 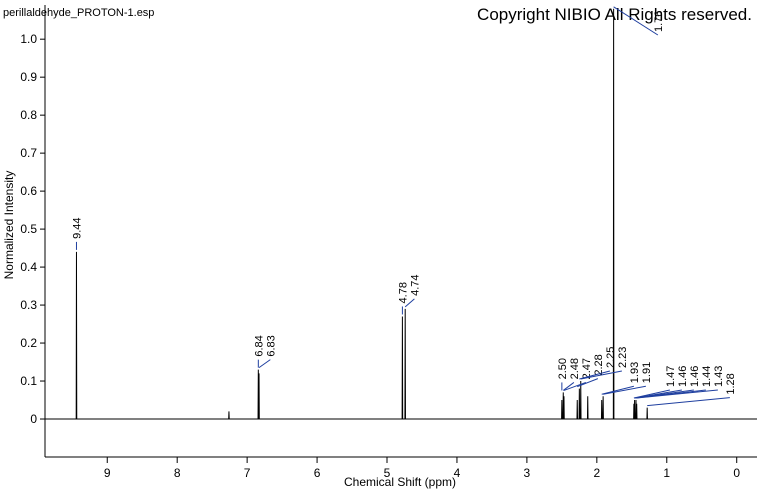 What do you see at coordinates (28, 381) in the screenshot?
I see `y-tick-label: 0.1` at bounding box center [28, 381].